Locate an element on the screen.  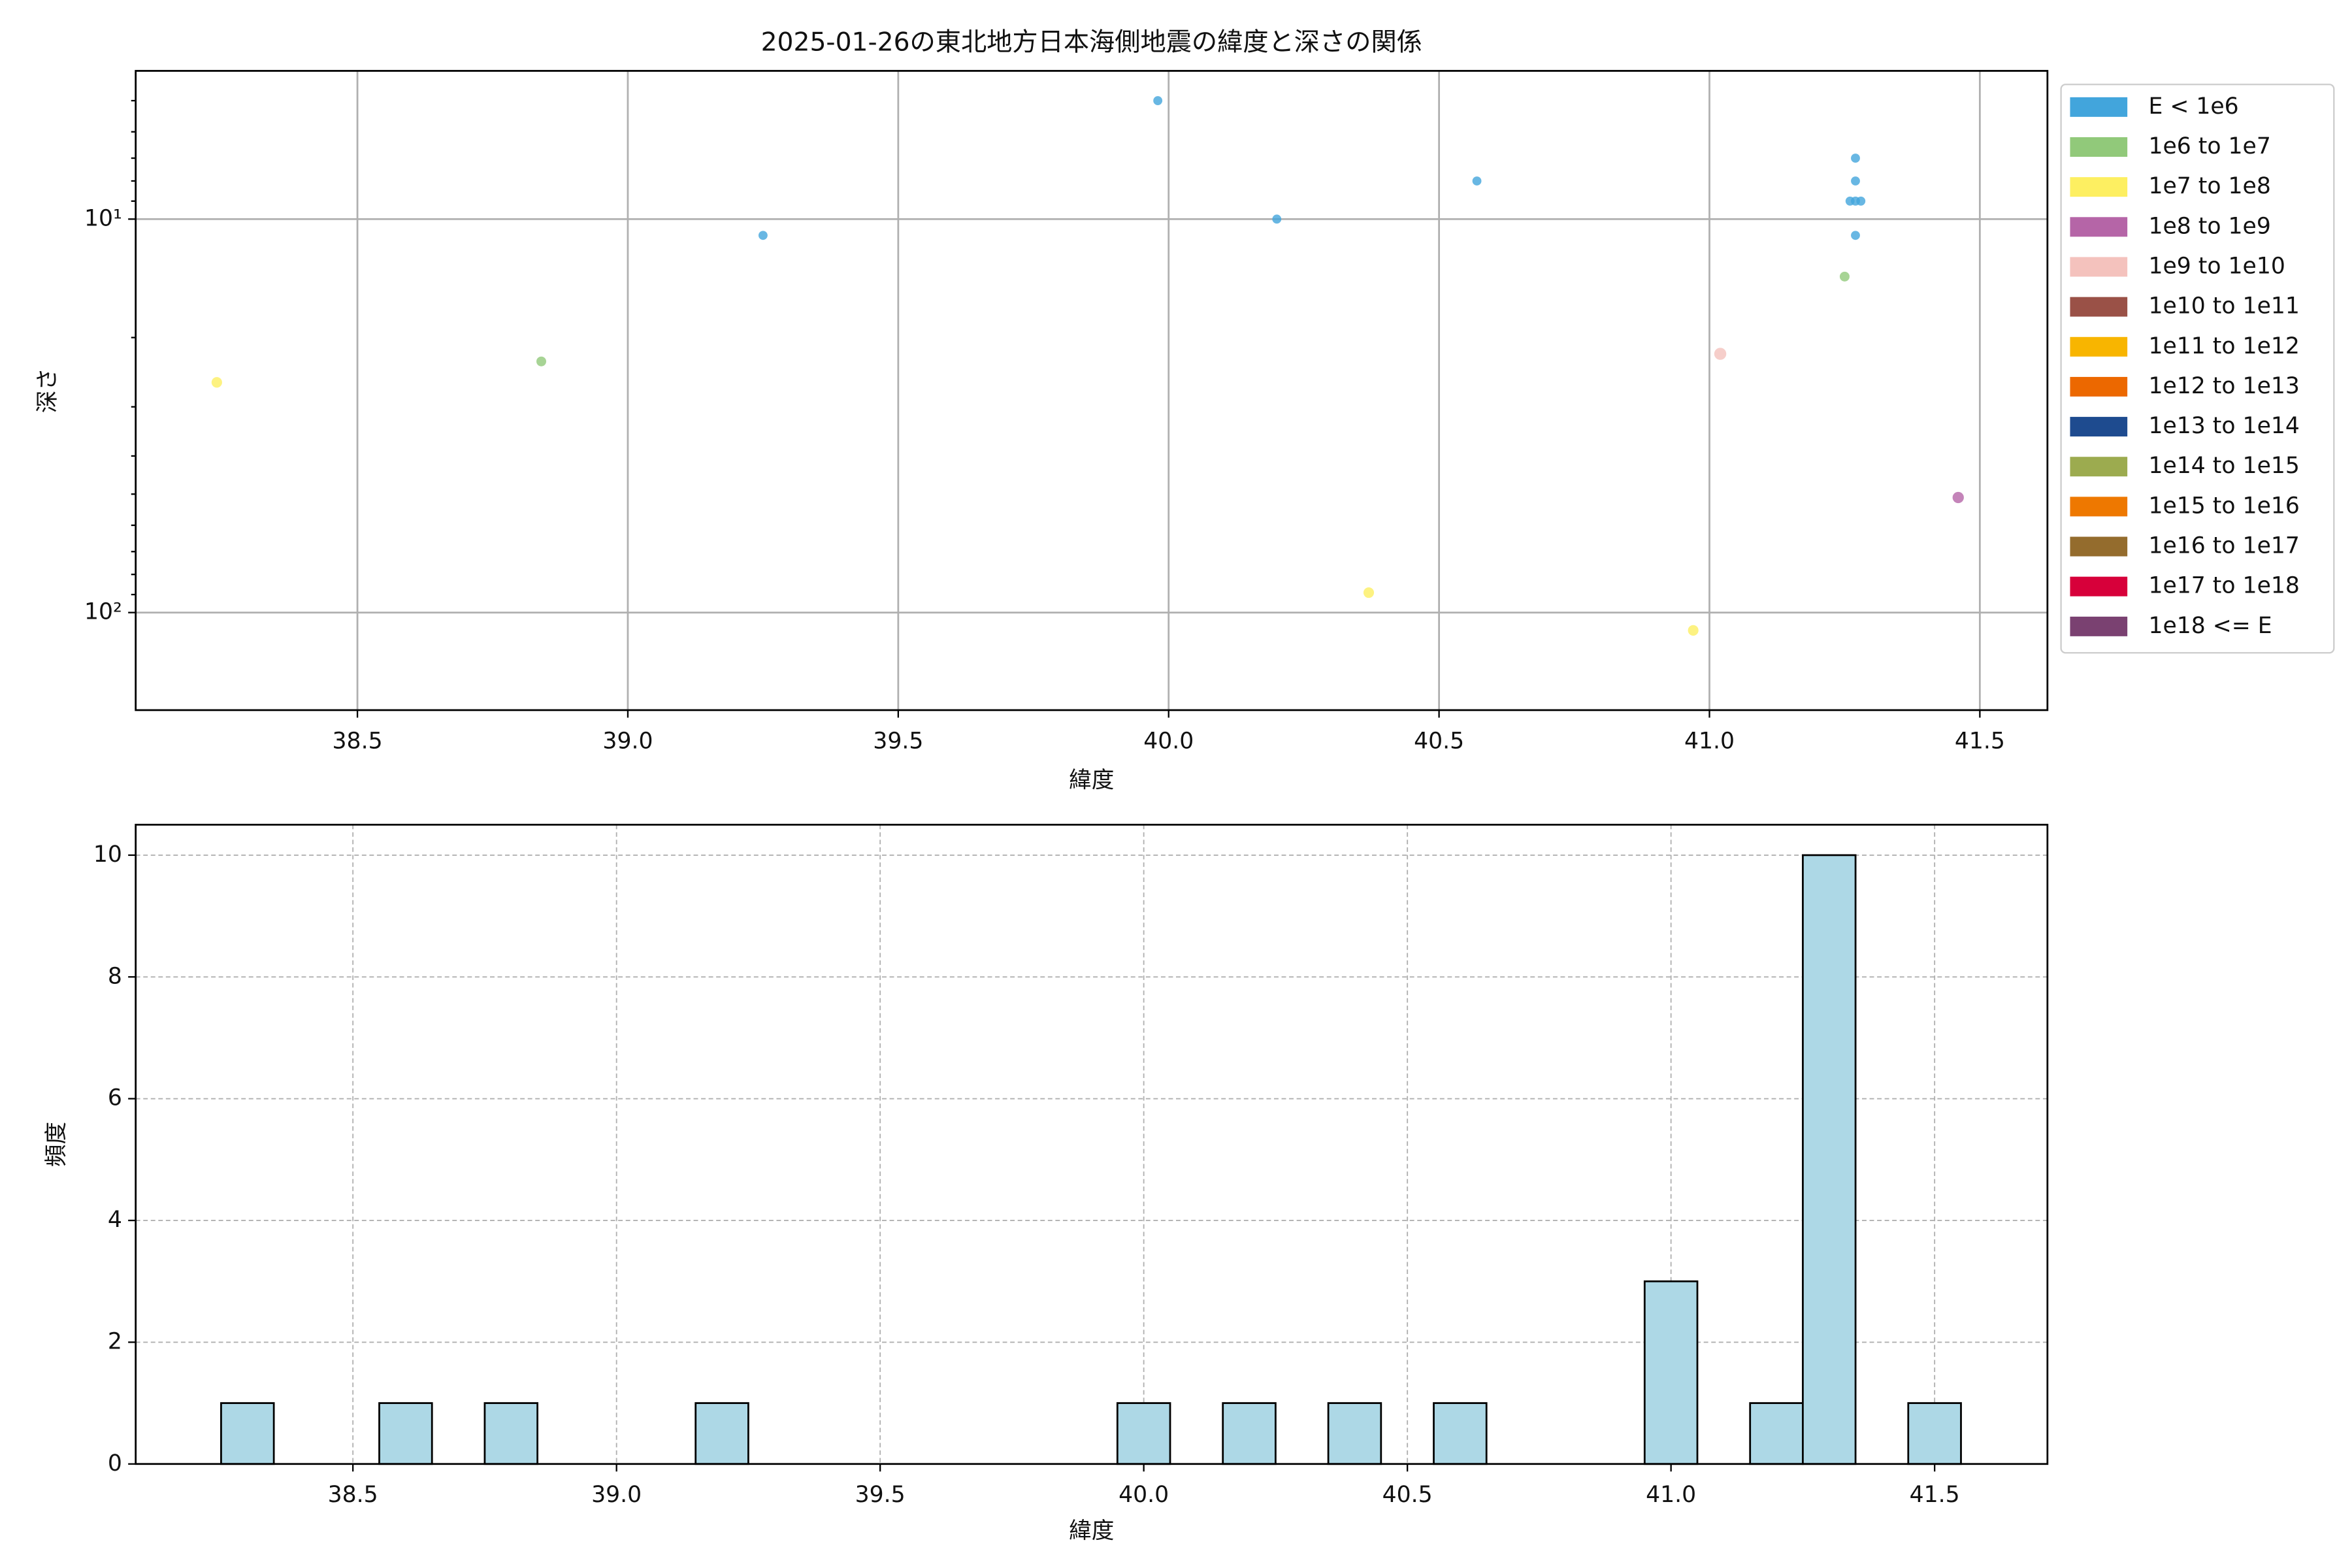
y-tick-label: 8 is located at coordinates (115, 976).